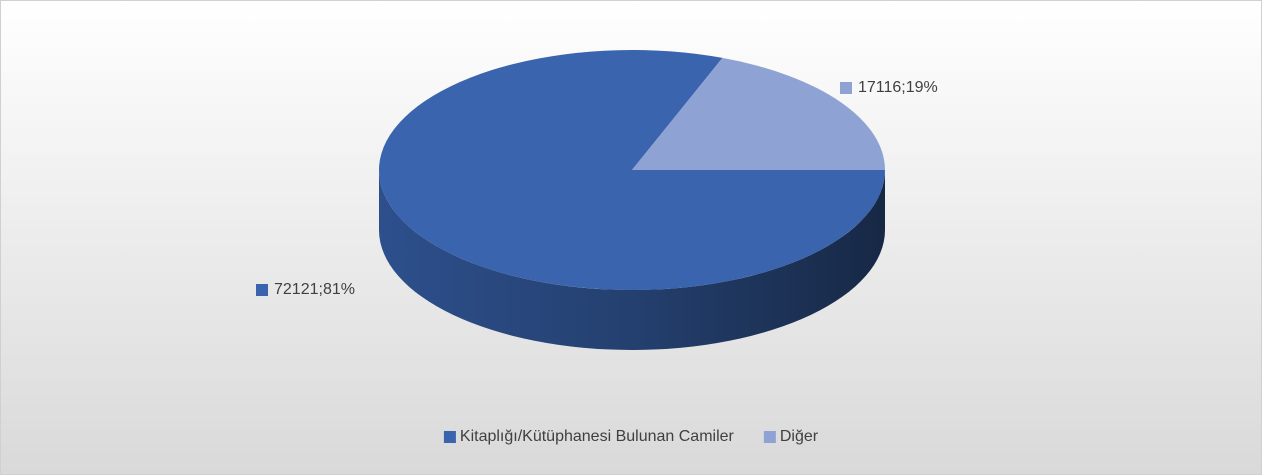 This screenshot has height=475, width=1262. What do you see at coordinates (759, 114) in the screenshot?
I see `slice` at bounding box center [759, 114].